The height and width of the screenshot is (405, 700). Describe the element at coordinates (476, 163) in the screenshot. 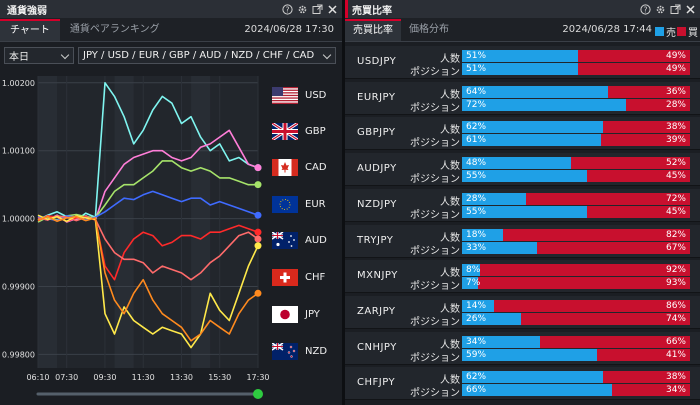

I see `sell-percent: 48%` at that location.